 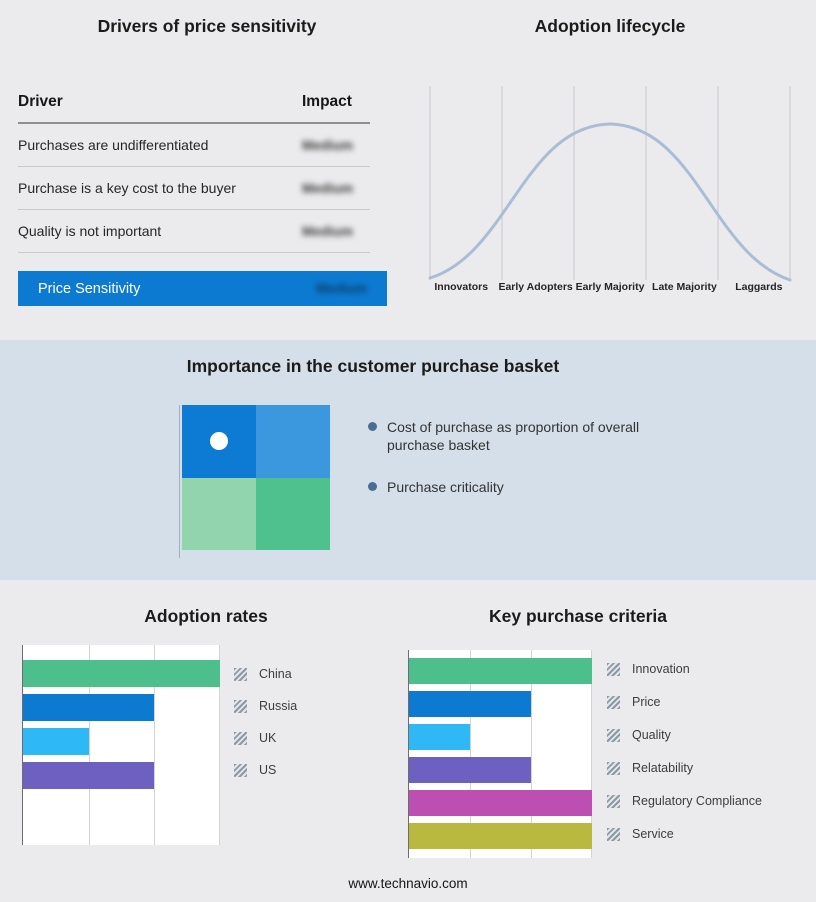 I want to click on stage-label-early-majority: Early Majority, so click(x=610, y=287).